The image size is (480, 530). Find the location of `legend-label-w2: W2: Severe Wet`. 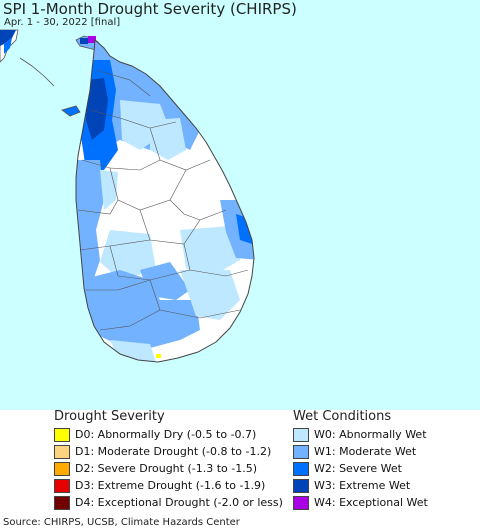

legend-label-w2: W2: Severe Wet is located at coordinates (358, 468).